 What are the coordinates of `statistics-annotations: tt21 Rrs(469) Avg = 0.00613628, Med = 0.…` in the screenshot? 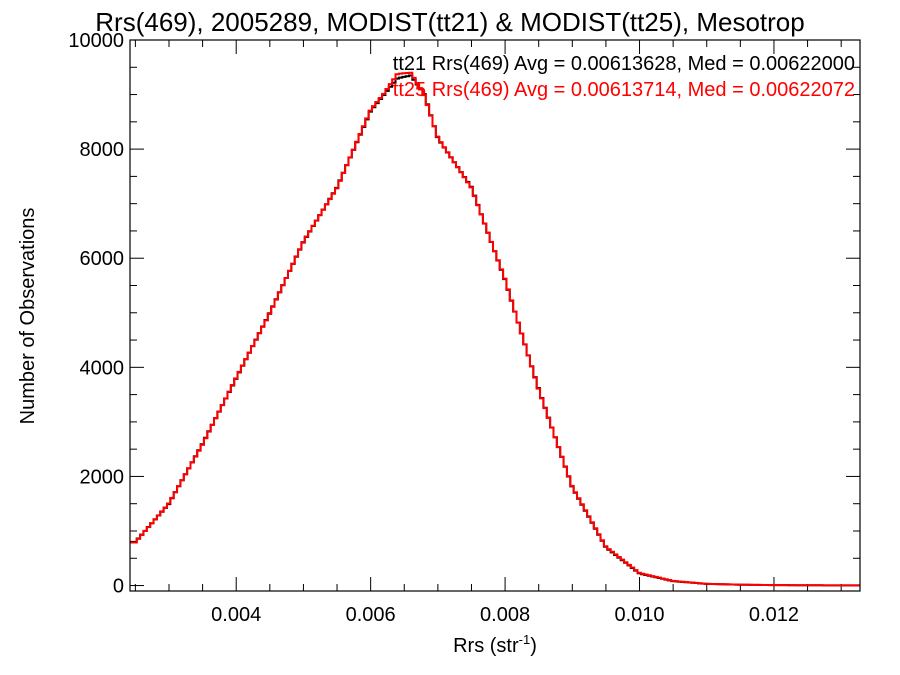 It's located at (624, 77).